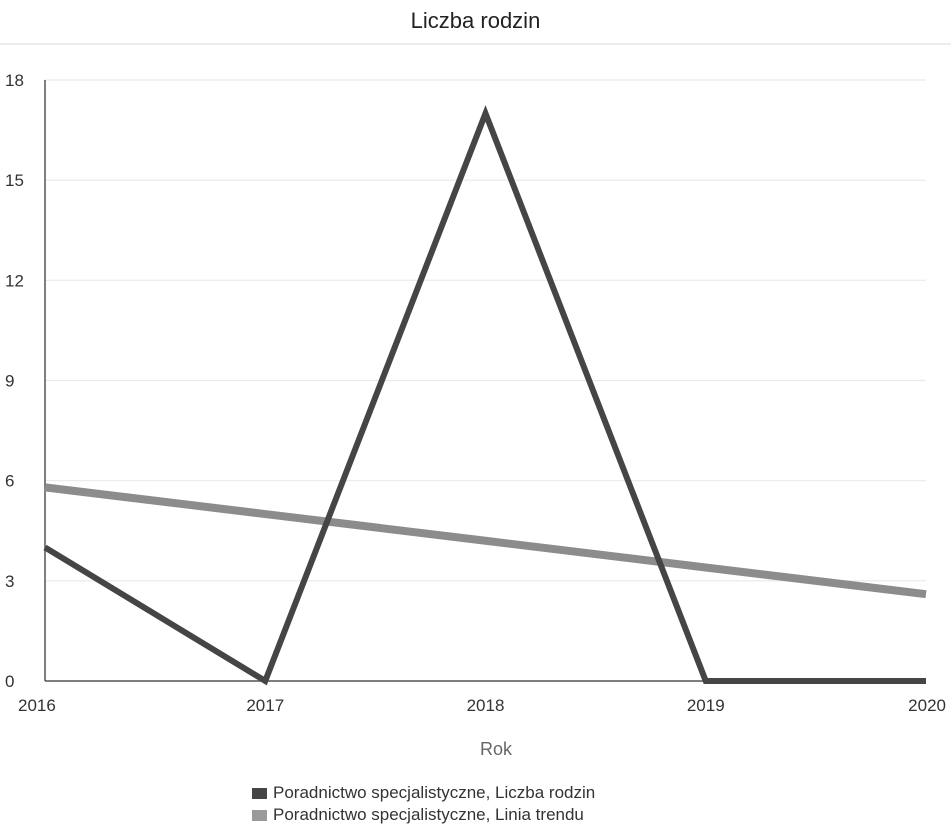  Describe the element at coordinates (9, 481) in the screenshot. I see `y-tick-label-6: 6` at that location.